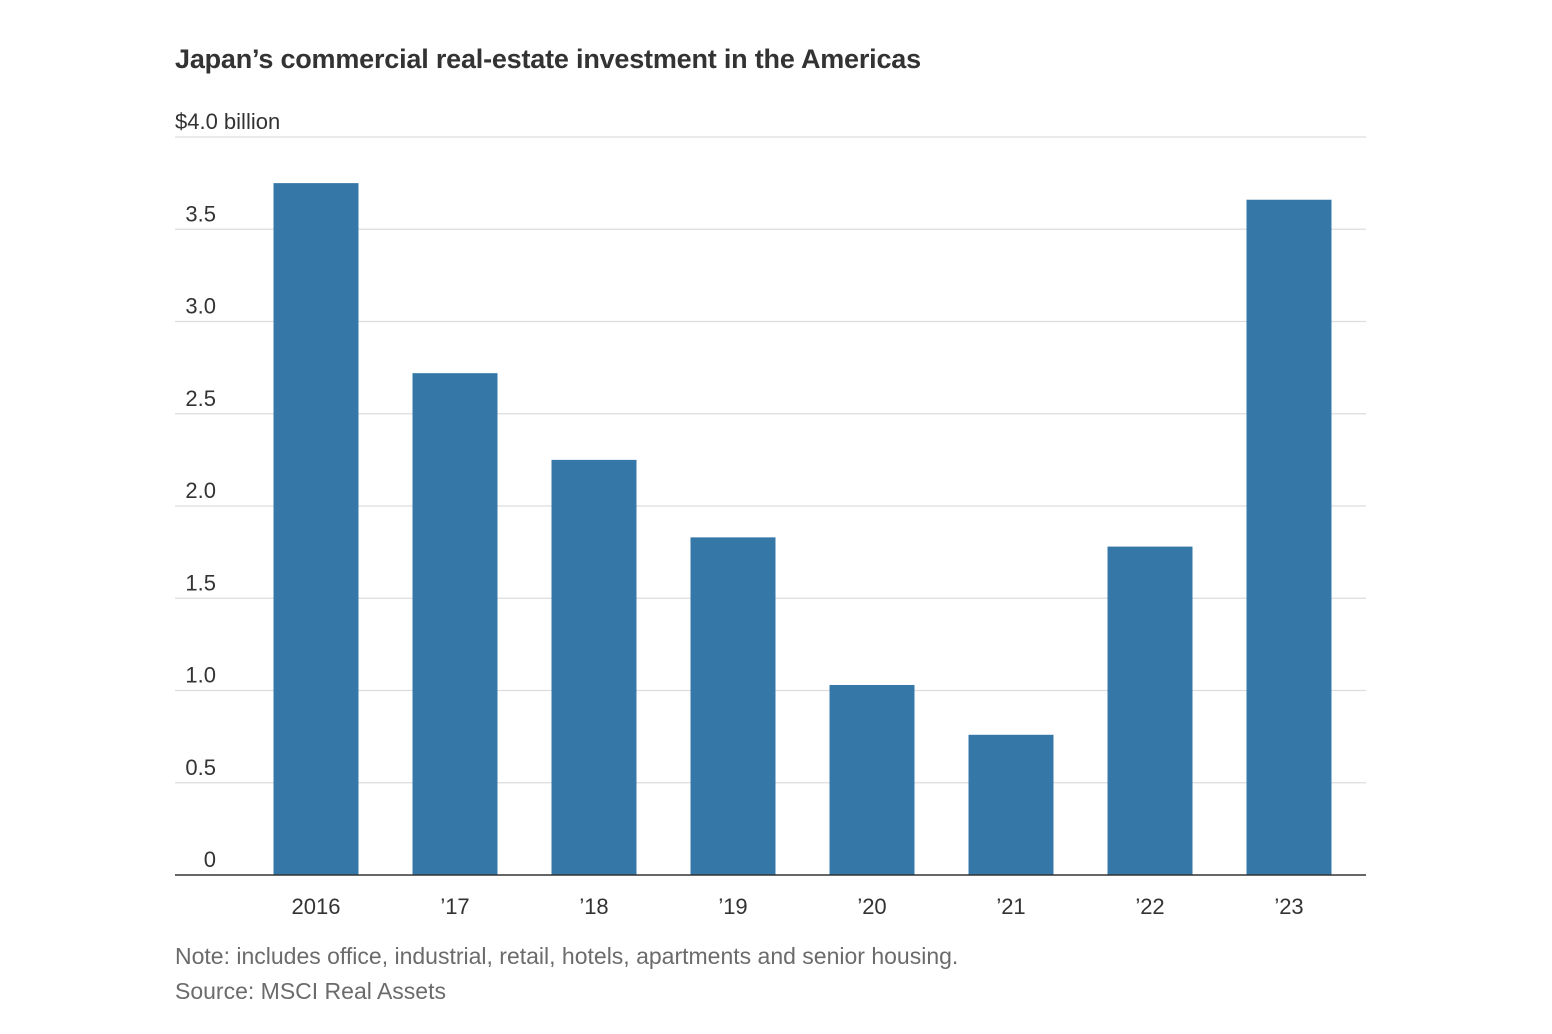 The height and width of the screenshot is (1034, 1552). What do you see at coordinates (732, 906) in the screenshot?
I see `x-tick-label: ’19` at bounding box center [732, 906].